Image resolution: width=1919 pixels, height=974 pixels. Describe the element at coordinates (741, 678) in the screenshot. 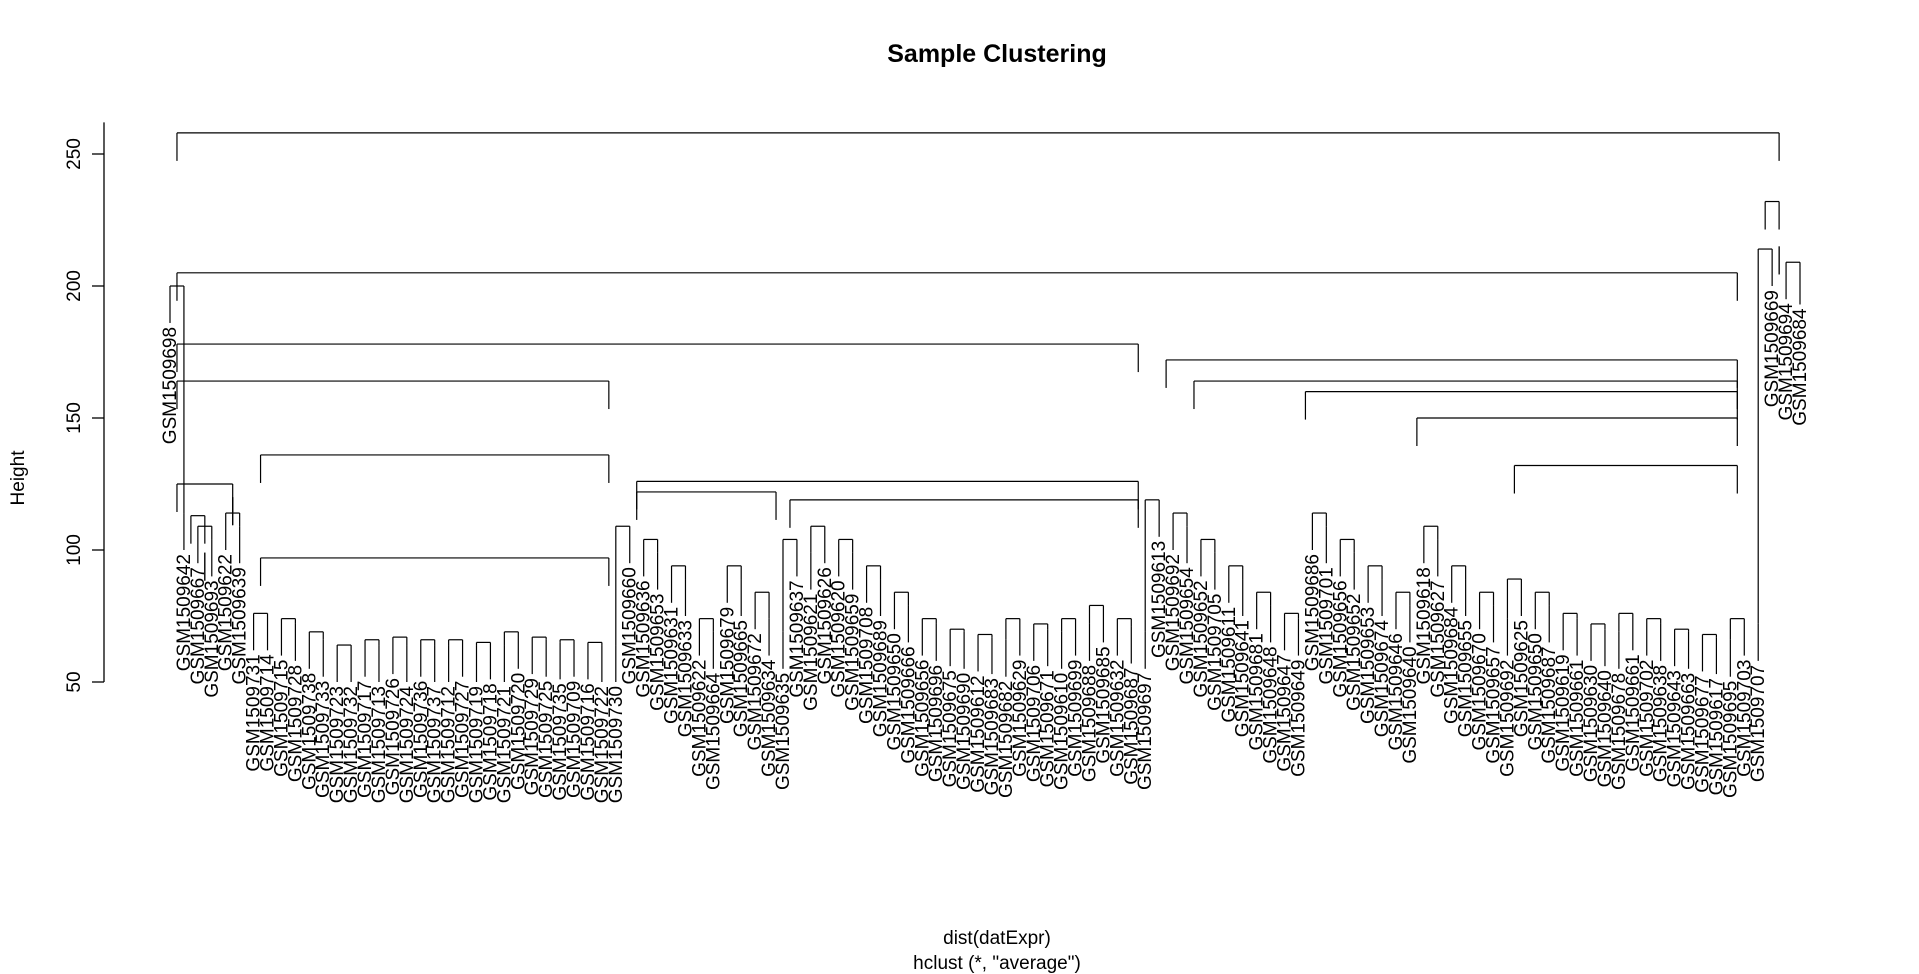

I see `leaf-label: GSM1509665` at that location.